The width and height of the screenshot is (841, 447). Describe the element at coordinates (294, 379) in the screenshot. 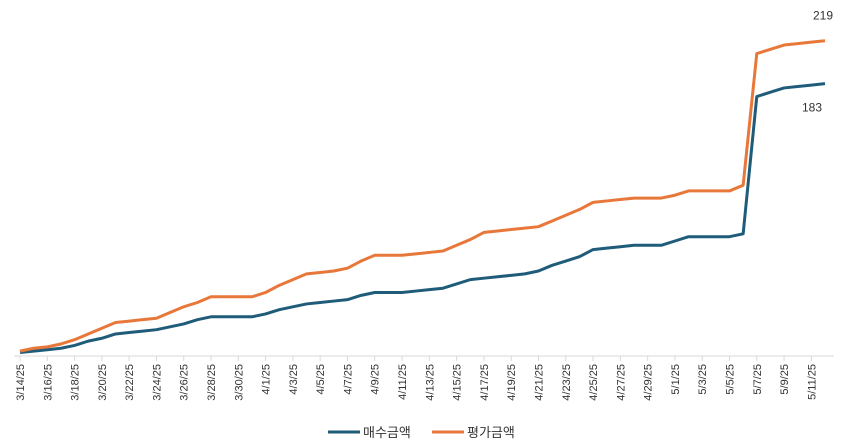

I see `x-tick-label: 4/3/25` at that location.